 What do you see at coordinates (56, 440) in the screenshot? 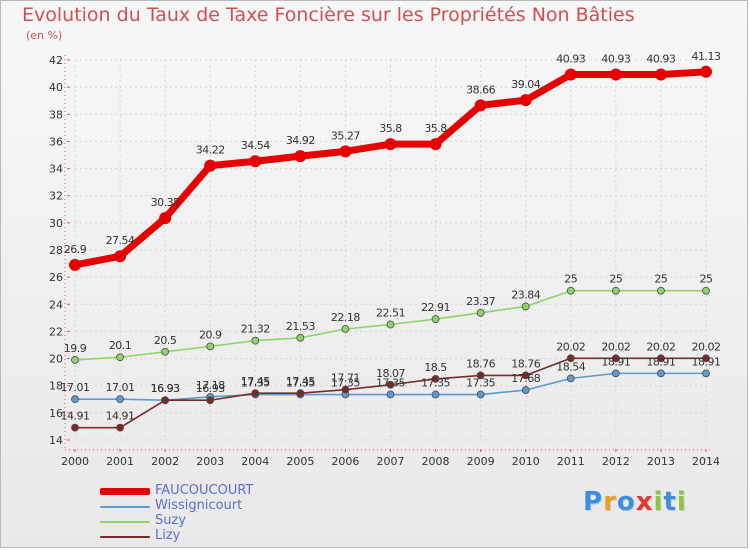
I see `y-tick-label: 14` at bounding box center [56, 440].